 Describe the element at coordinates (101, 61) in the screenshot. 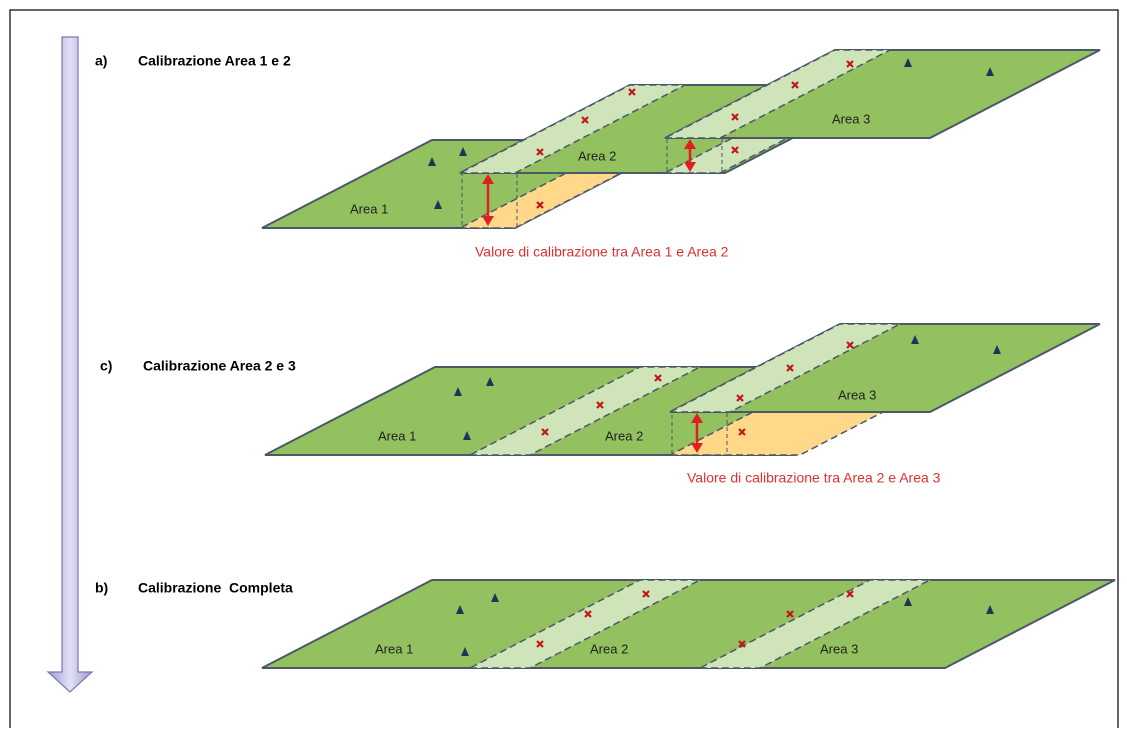

I see `step-marker: a)` at that location.